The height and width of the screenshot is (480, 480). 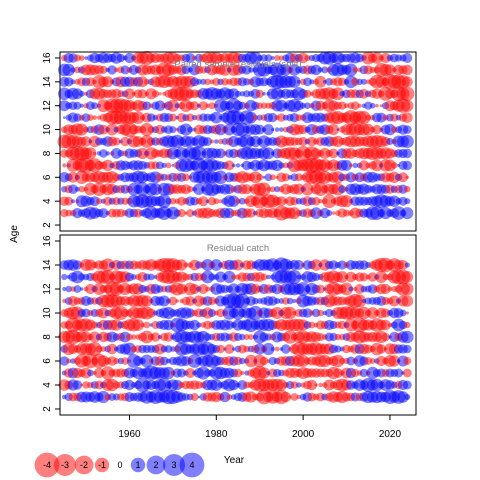 I want to click on y-tick-label: 16, so click(x=47, y=241).